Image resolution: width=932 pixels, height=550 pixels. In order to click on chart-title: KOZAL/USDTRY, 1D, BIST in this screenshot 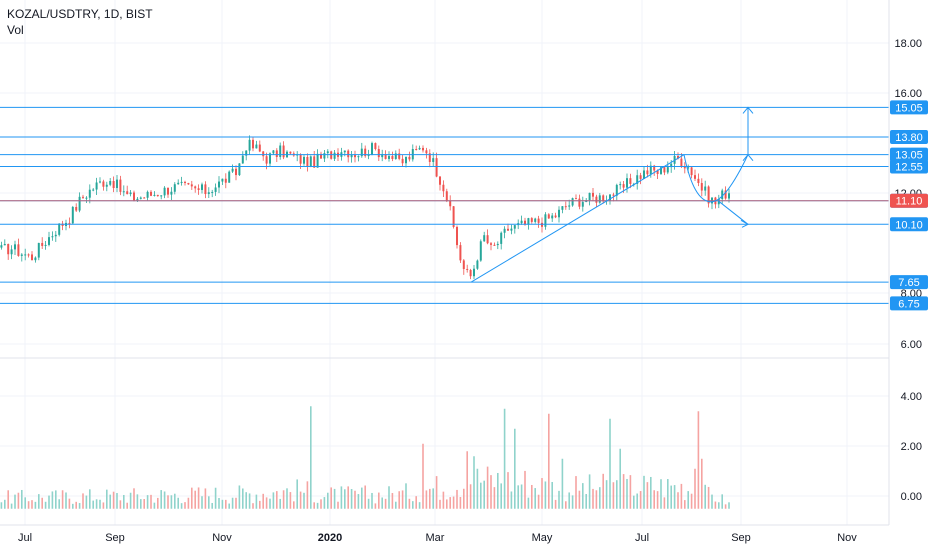, I will do `click(80, 14)`.